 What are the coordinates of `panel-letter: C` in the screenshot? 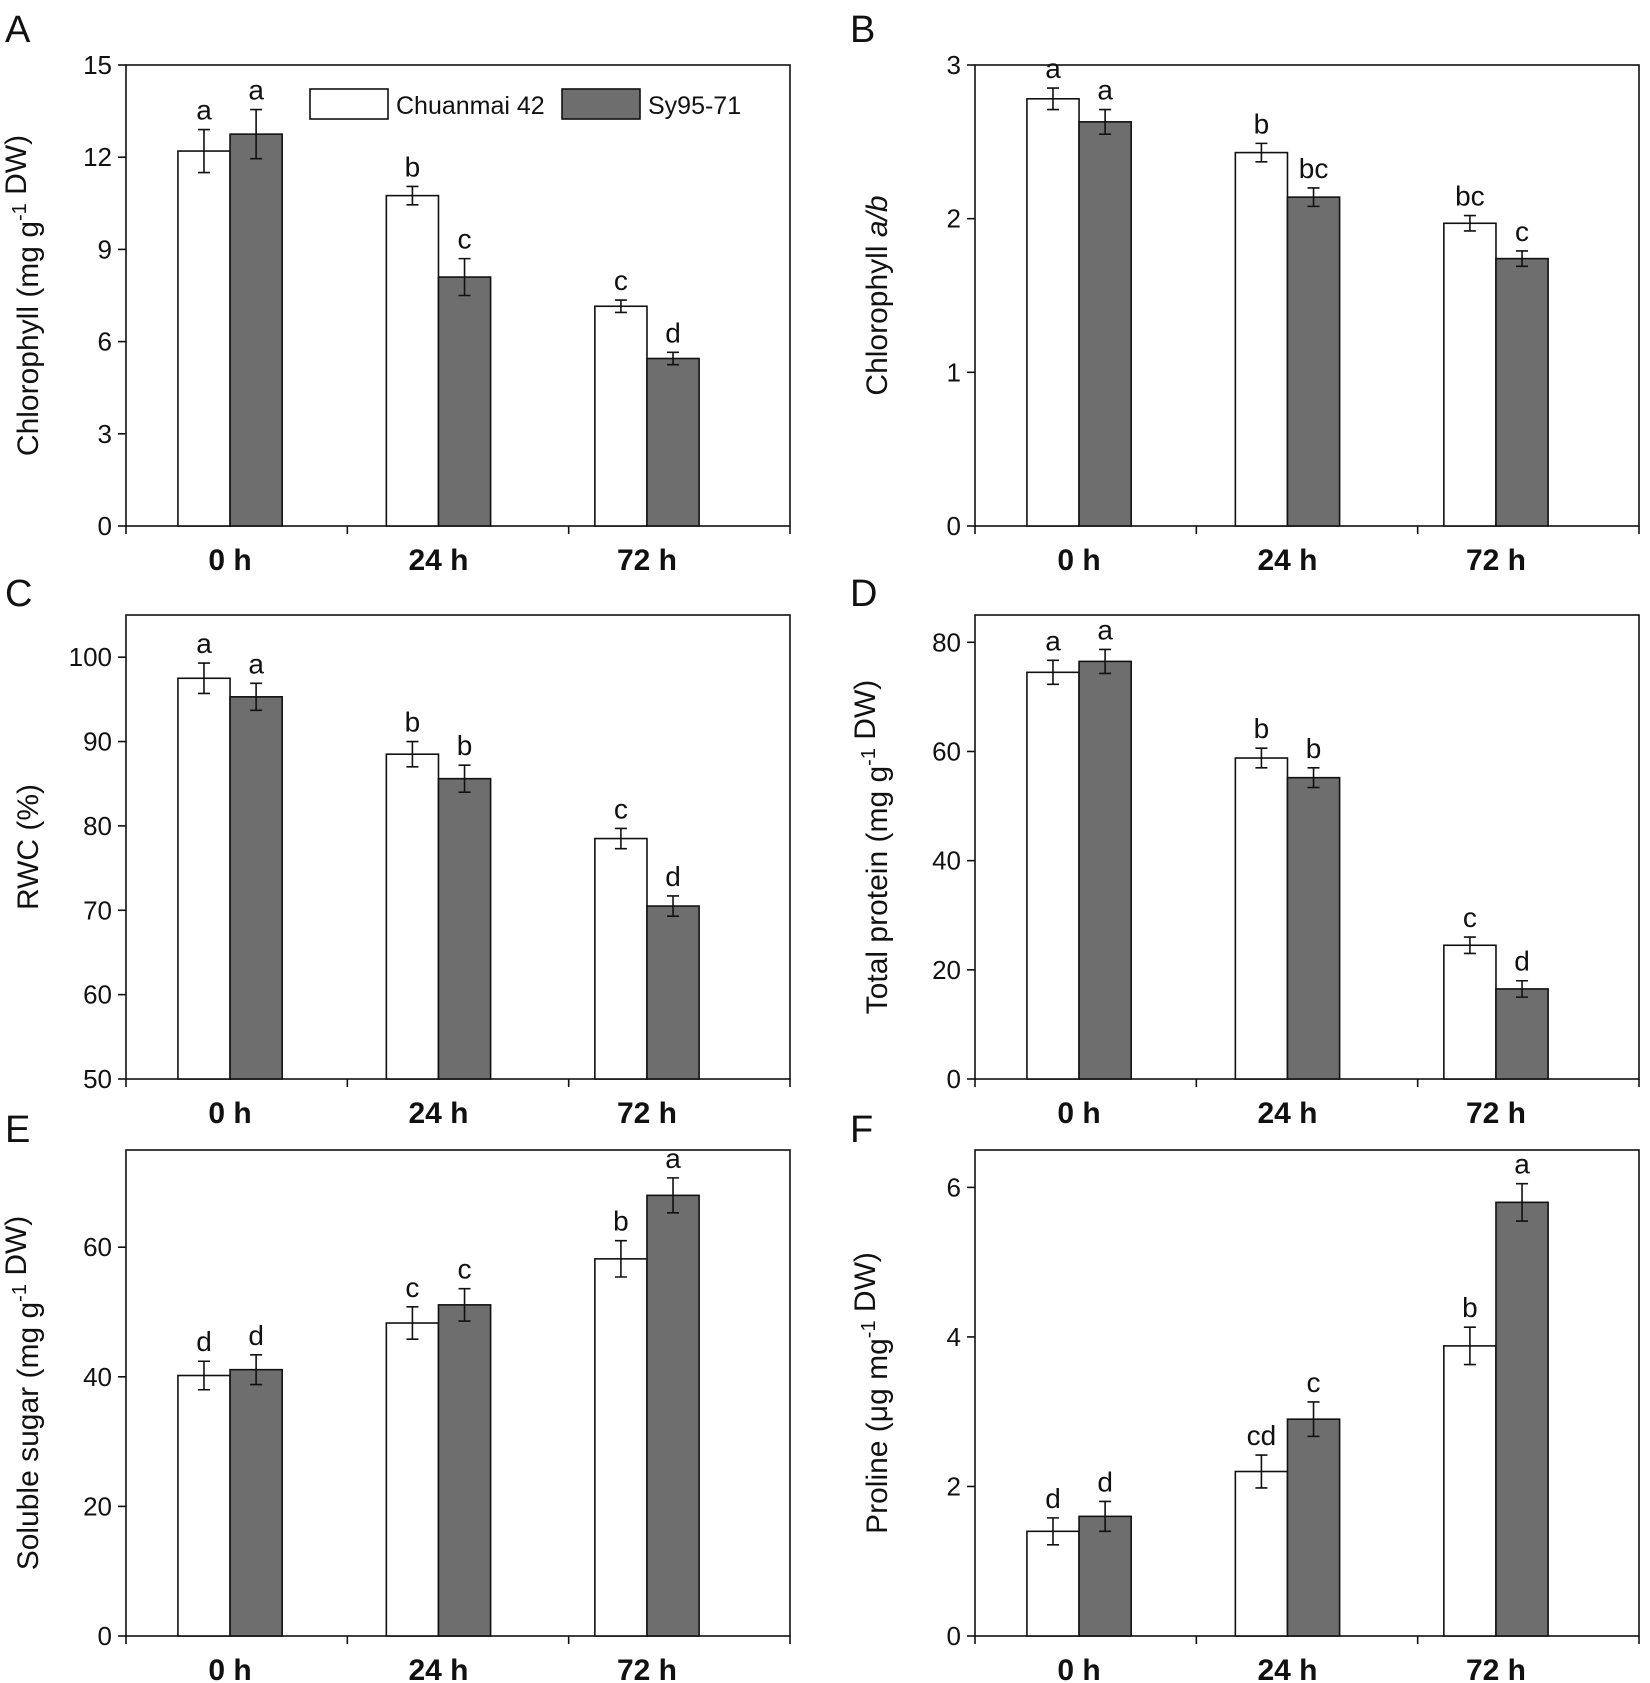 It's located at (18, 594).